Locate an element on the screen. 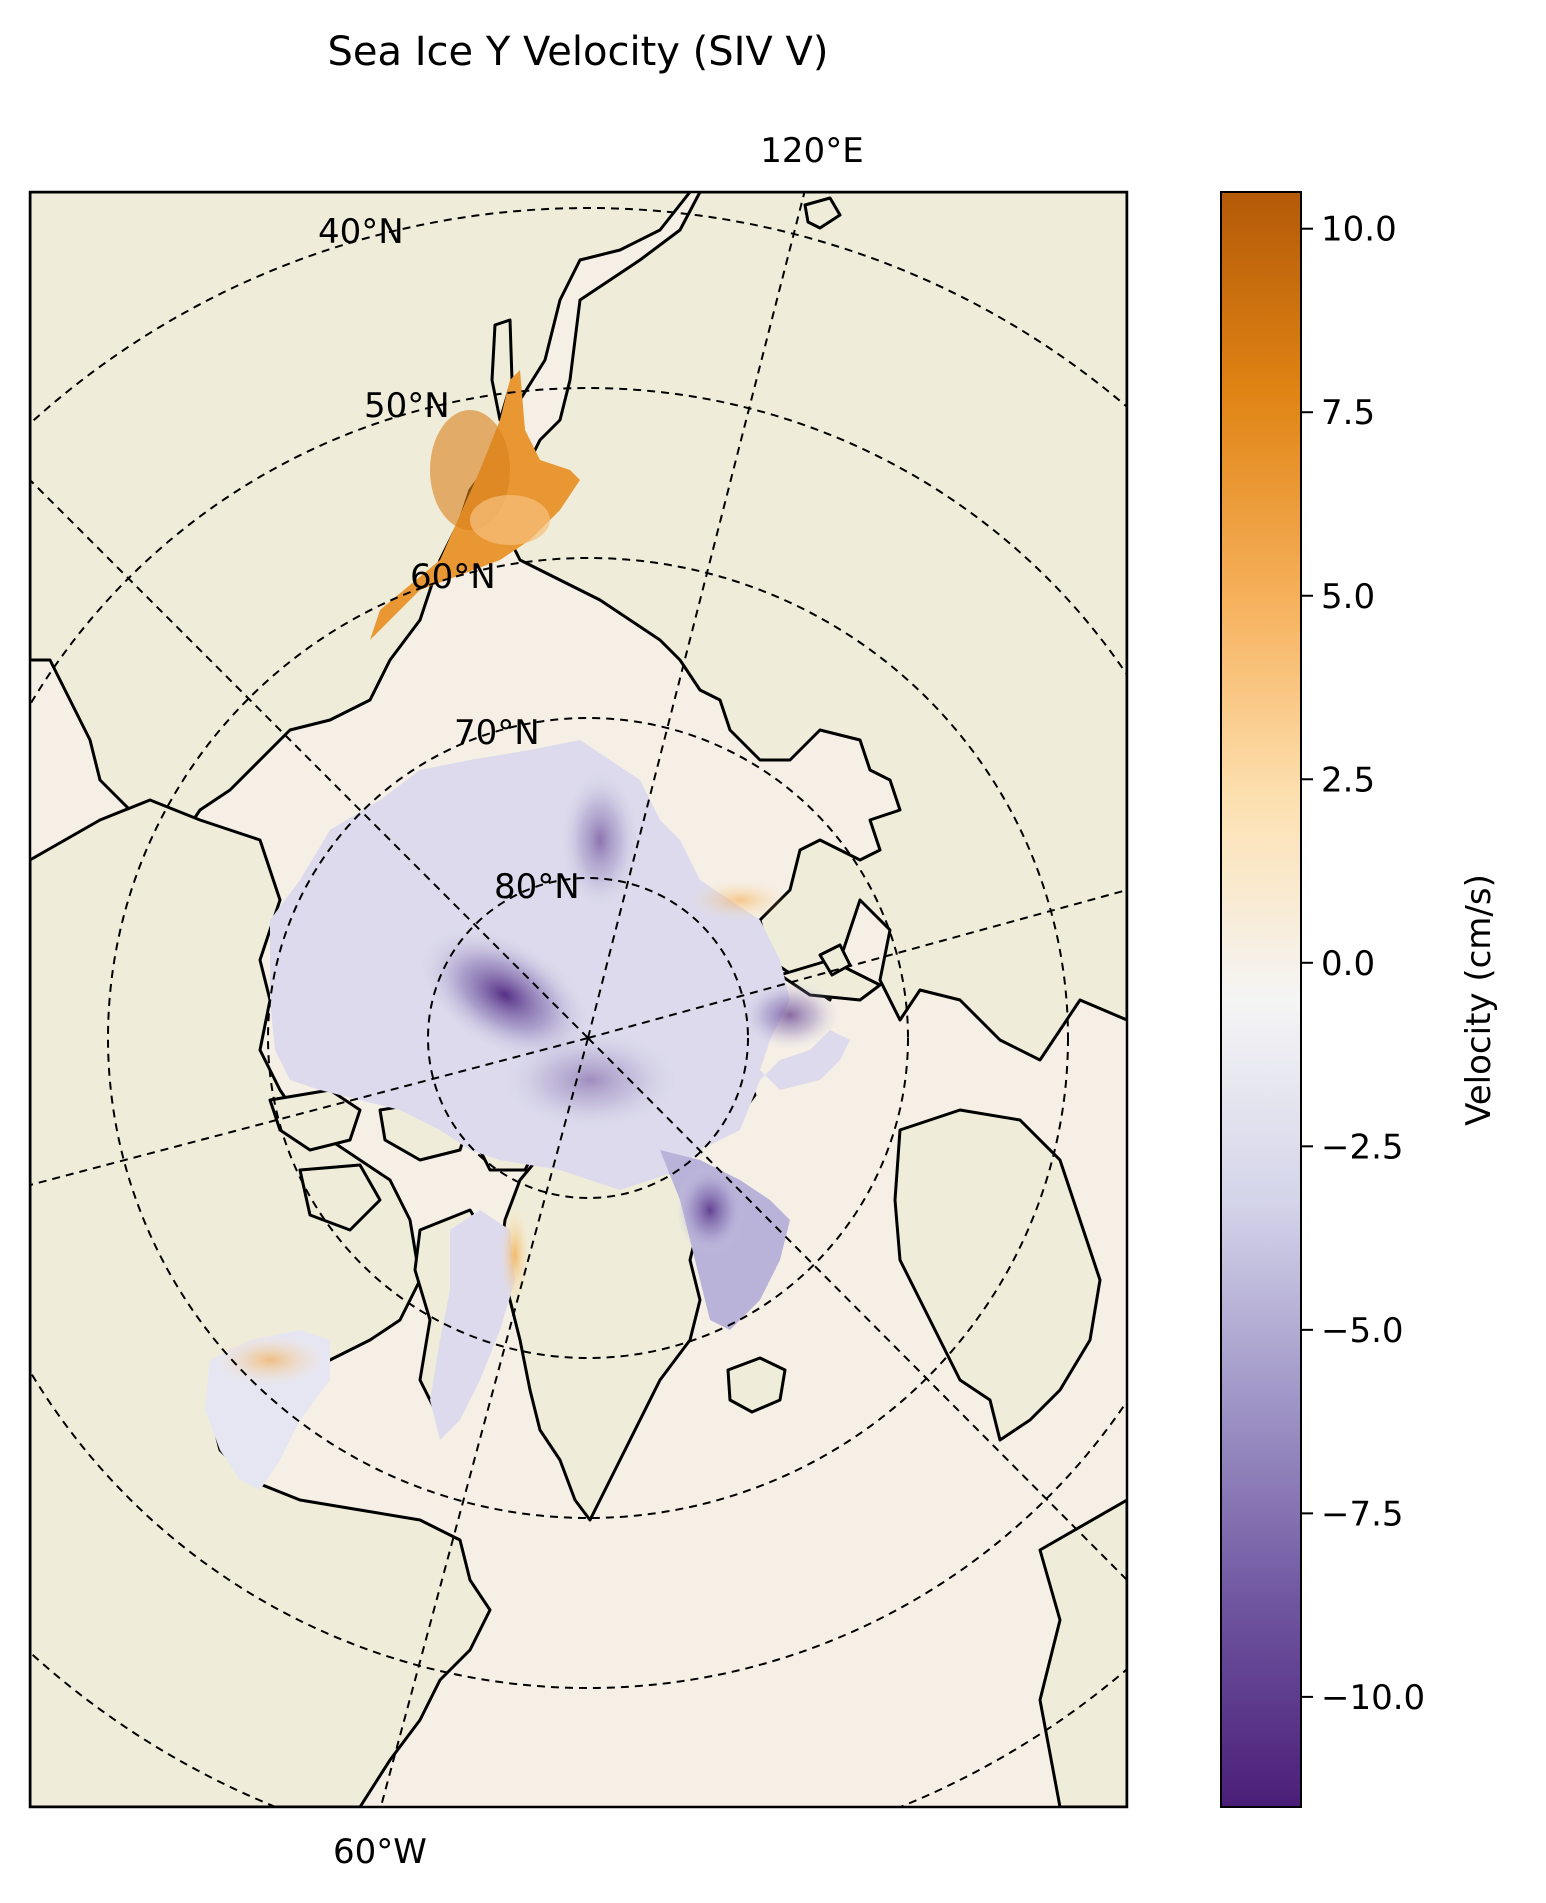 The height and width of the screenshot is (1903, 1546). meridian-120e is located at coordinates (696, 615).